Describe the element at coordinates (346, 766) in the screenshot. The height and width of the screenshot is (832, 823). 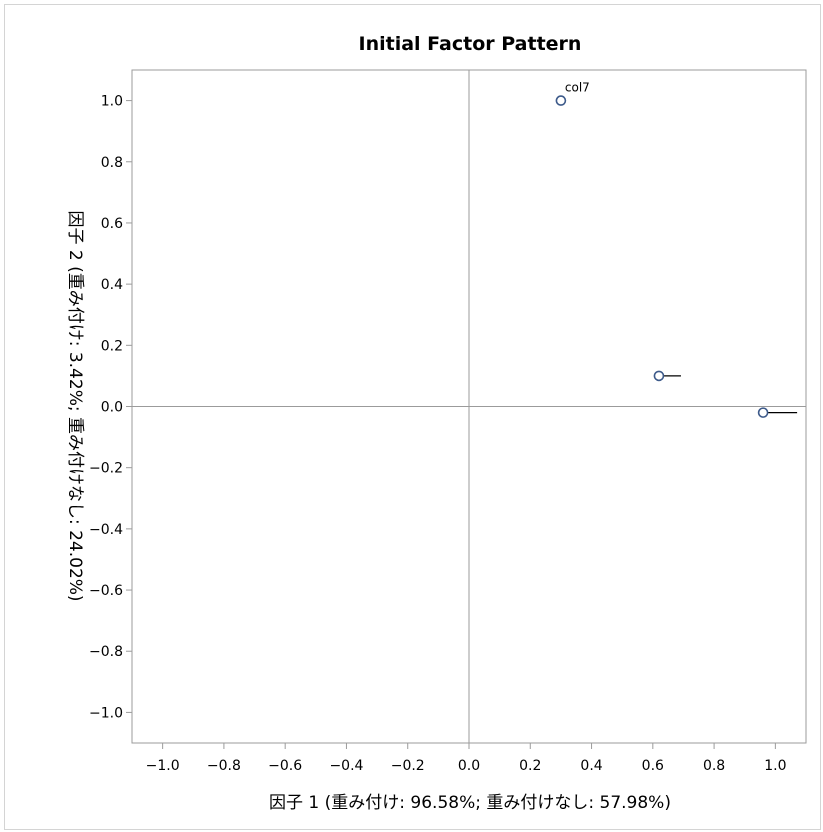
I see `x-tick-label: −0.4` at that location.